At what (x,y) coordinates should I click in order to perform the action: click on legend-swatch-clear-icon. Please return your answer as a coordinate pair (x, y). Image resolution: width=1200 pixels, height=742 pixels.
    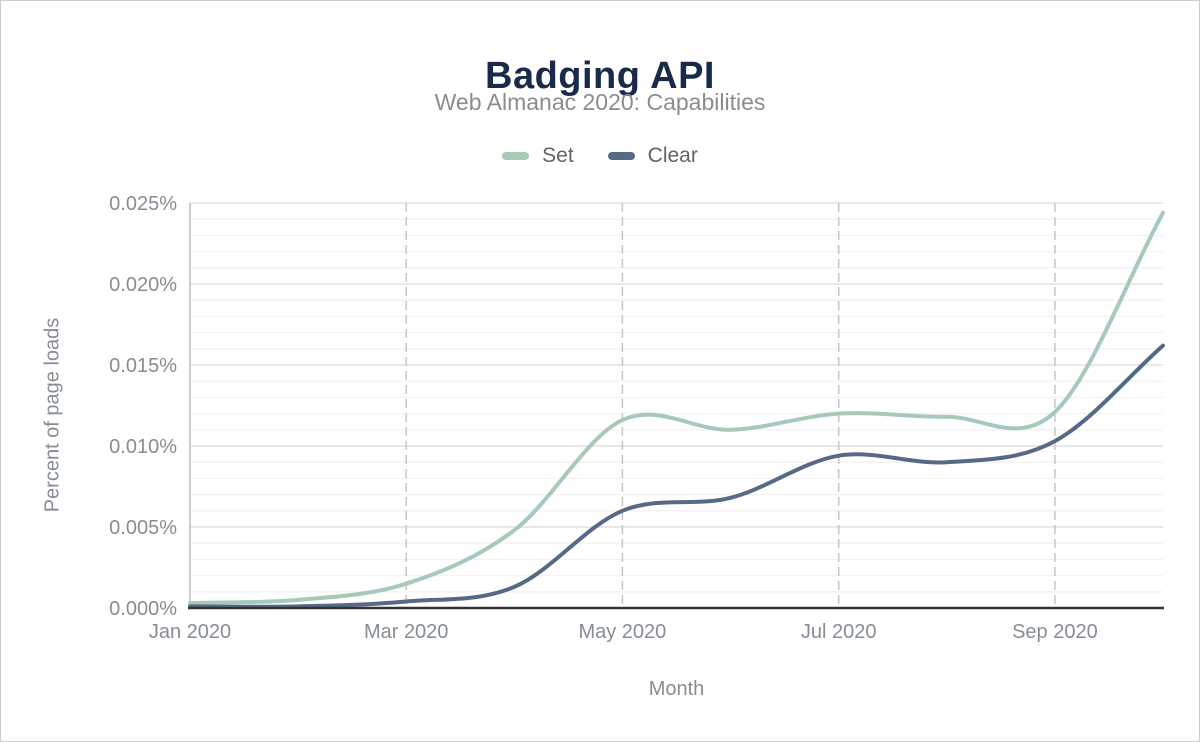
    Looking at the image, I should click on (621, 156).